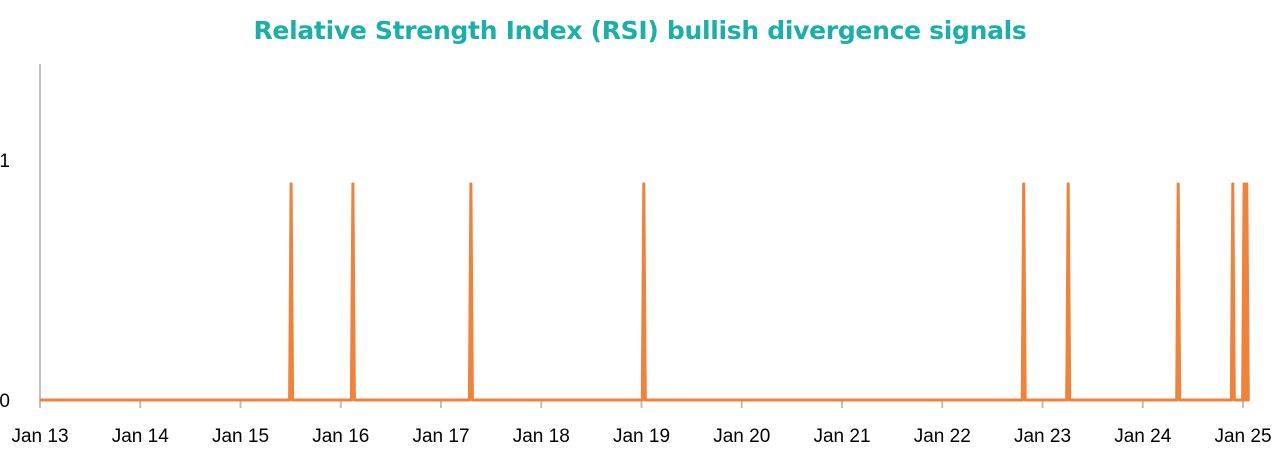 Image resolution: width=1280 pixels, height=464 pixels. Describe the element at coordinates (1242, 436) in the screenshot. I see `x-tick-label: Jan 25` at that location.